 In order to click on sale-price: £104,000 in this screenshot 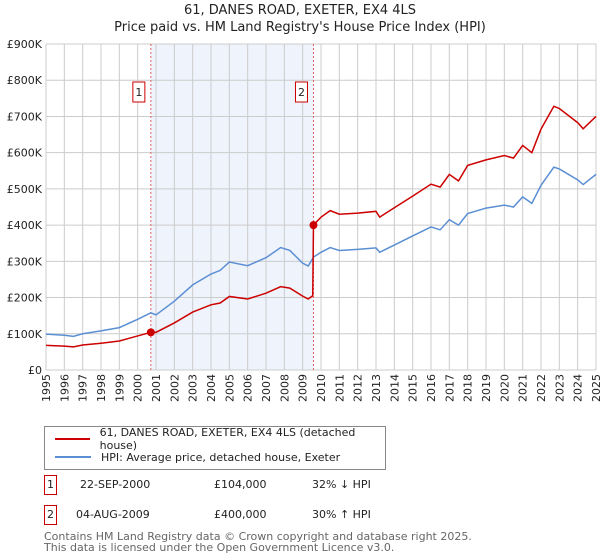, I will do `click(240, 484)`.